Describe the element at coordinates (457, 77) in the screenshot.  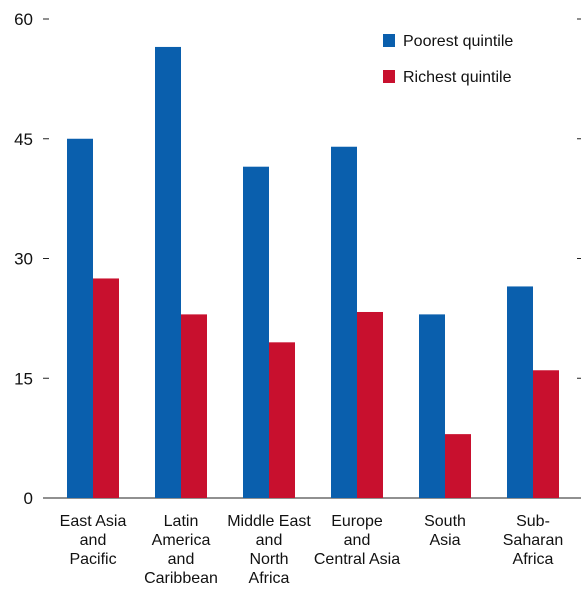
I see `legend-label-richest: Richest quintile` at that location.